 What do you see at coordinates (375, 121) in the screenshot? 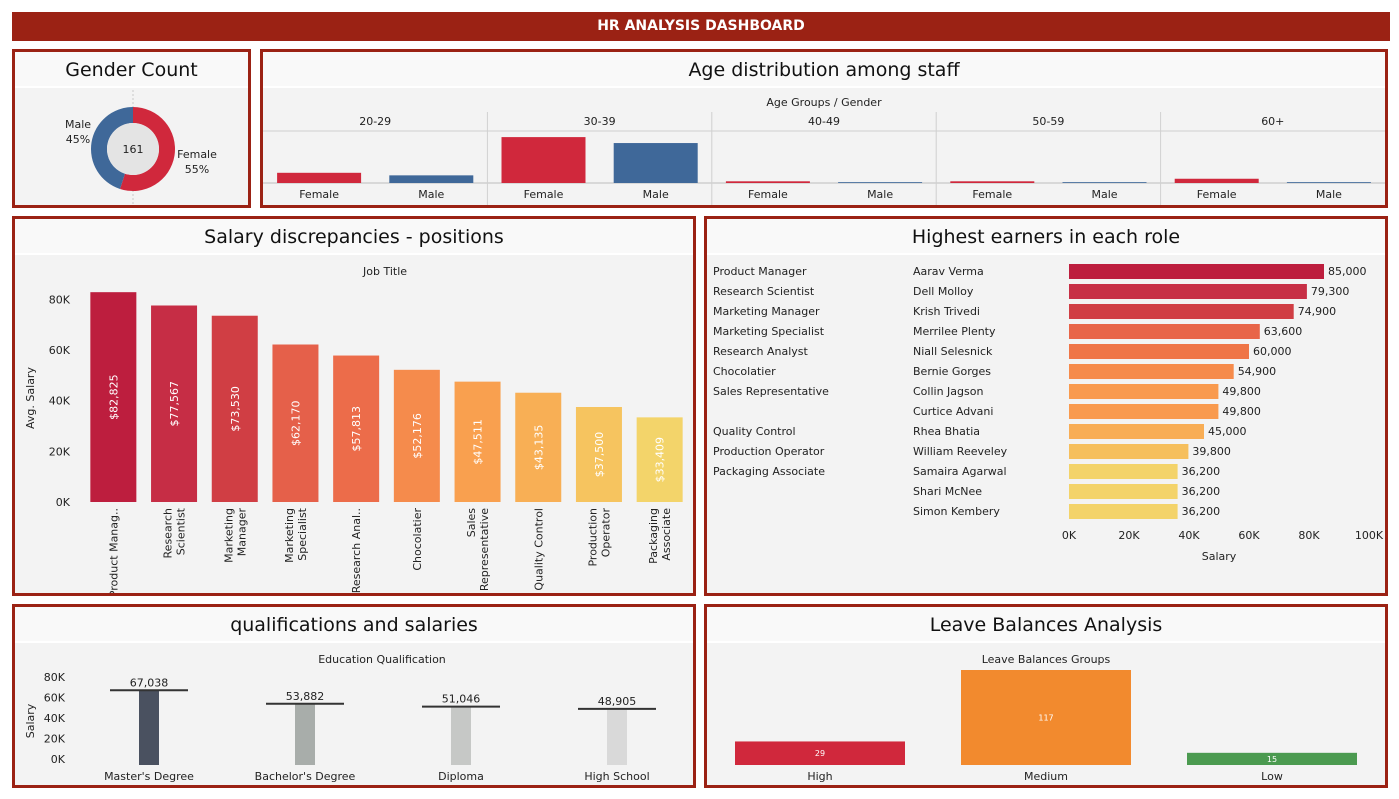
I see `age-group-label: 20-29` at bounding box center [375, 121].